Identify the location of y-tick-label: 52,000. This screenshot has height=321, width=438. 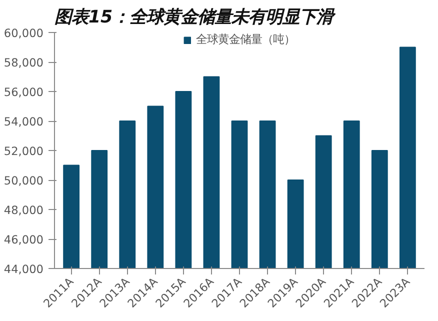
(24, 151).